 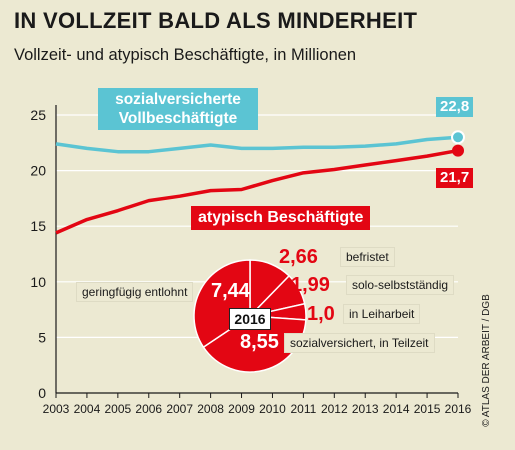 What do you see at coordinates (359, 343) in the screenshot?
I see `pie-label-teilzeit: sozialversichert, in Teilzeit` at bounding box center [359, 343].